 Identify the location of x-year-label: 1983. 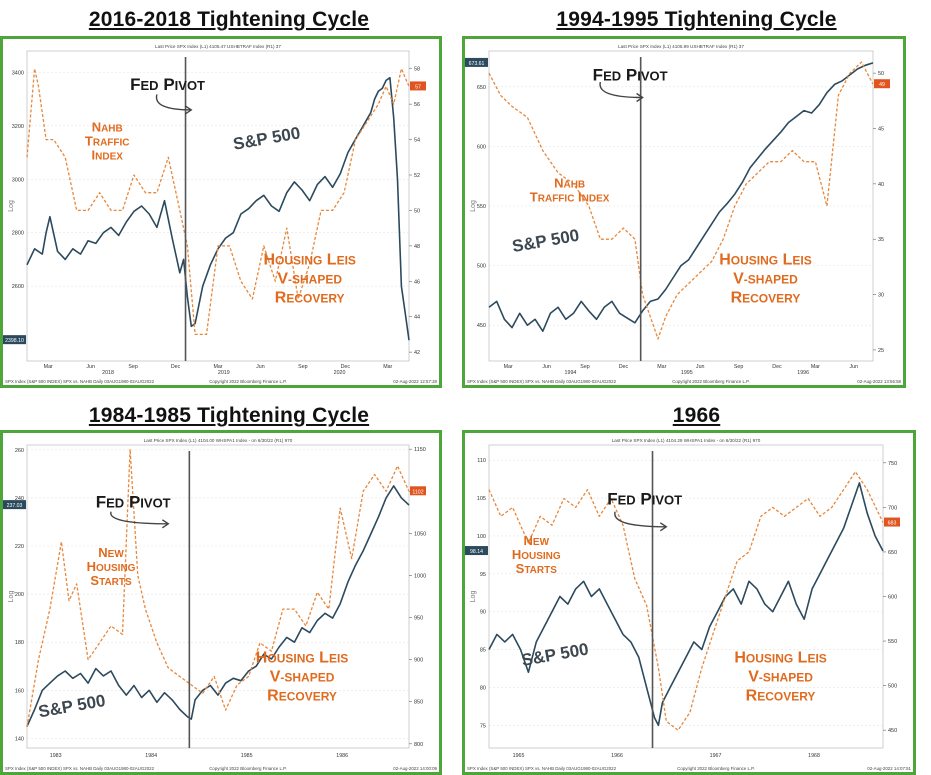
(56, 756).